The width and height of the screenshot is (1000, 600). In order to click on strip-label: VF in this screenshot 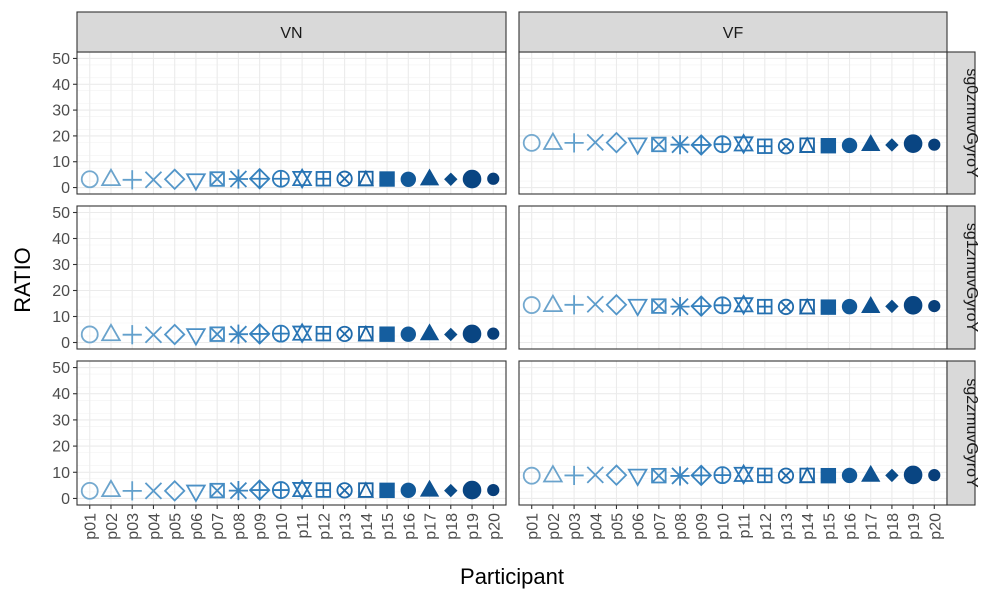, I will do `click(733, 33)`.